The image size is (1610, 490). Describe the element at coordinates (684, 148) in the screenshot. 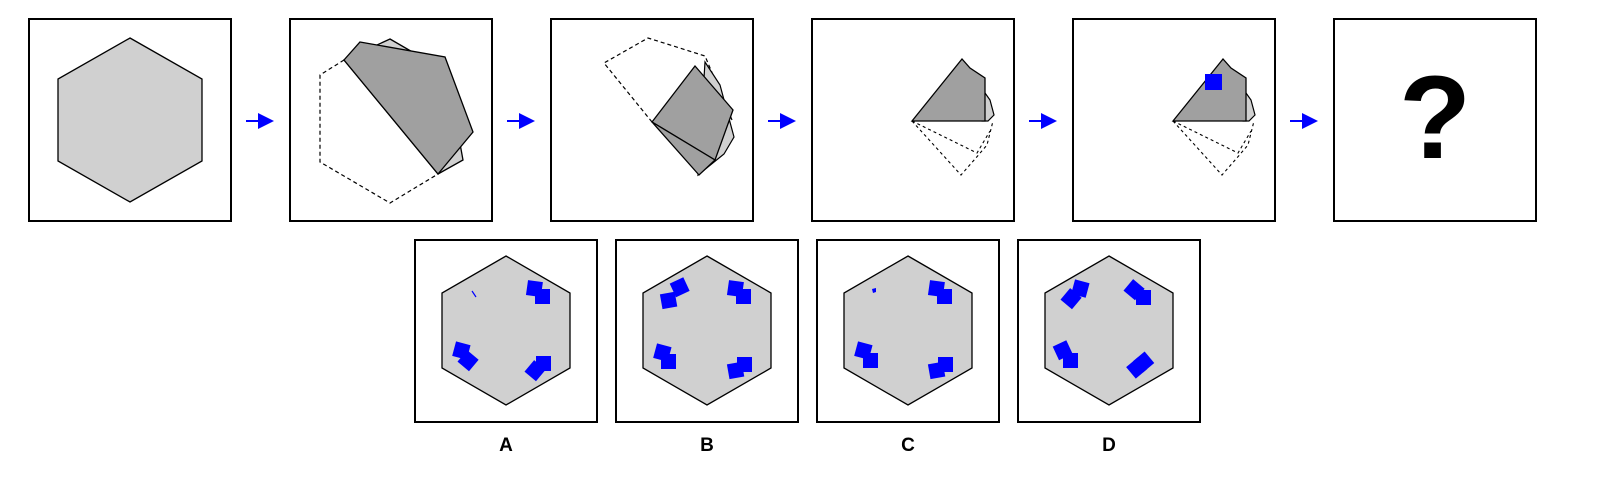

I see `folded-layer-bottom` at that location.